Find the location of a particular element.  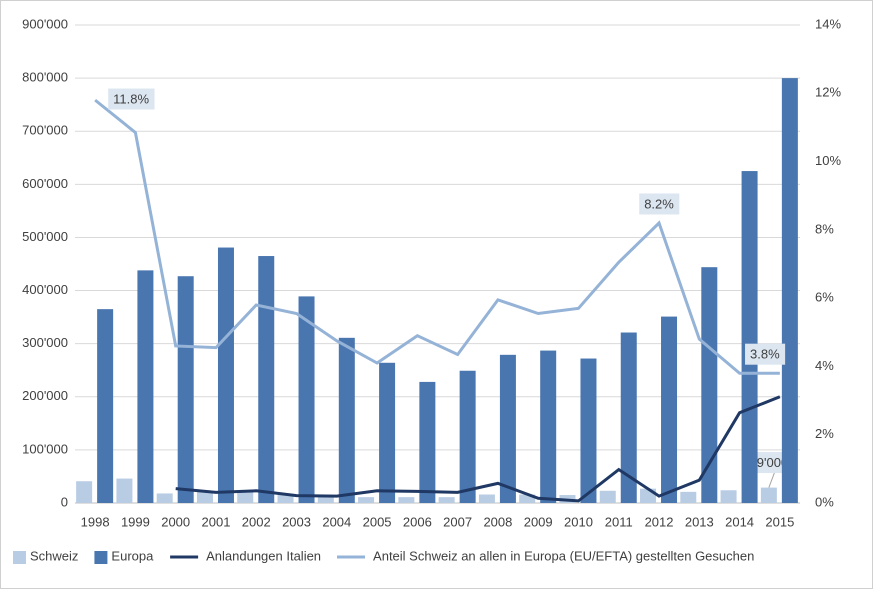

data-label: 11.8% is located at coordinates (131, 99).